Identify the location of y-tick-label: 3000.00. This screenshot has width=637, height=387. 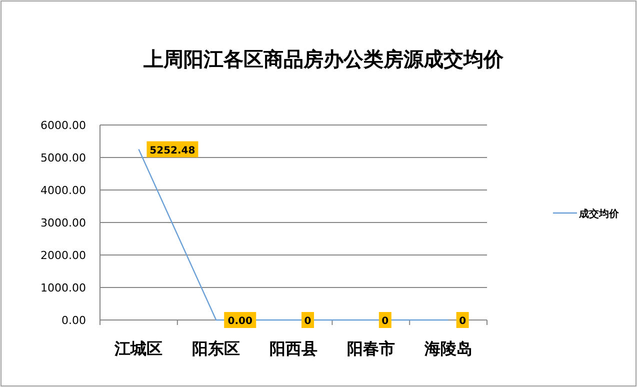
(63, 223).